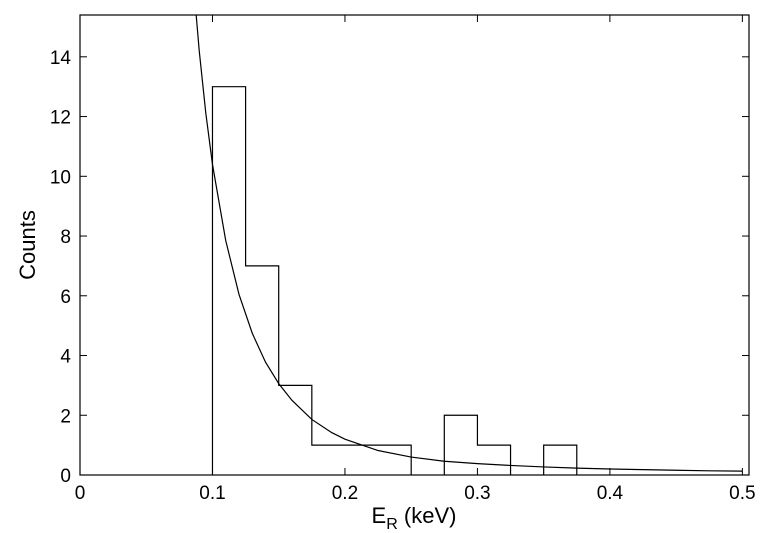 This screenshot has height=533, width=769. I want to click on y-tick-label: 10, so click(60, 177).